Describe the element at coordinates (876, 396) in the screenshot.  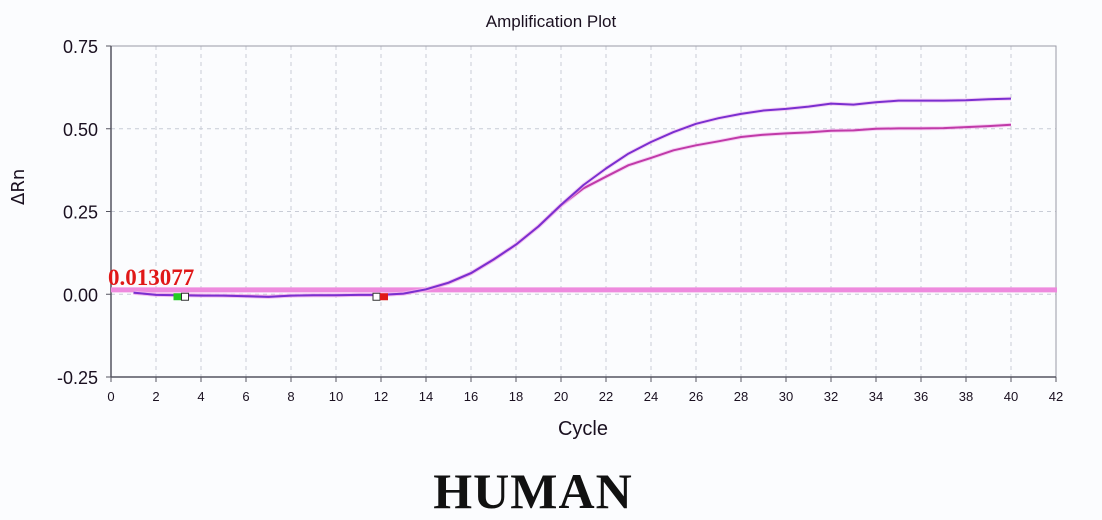
I see `x-tick-label: 34` at that location.